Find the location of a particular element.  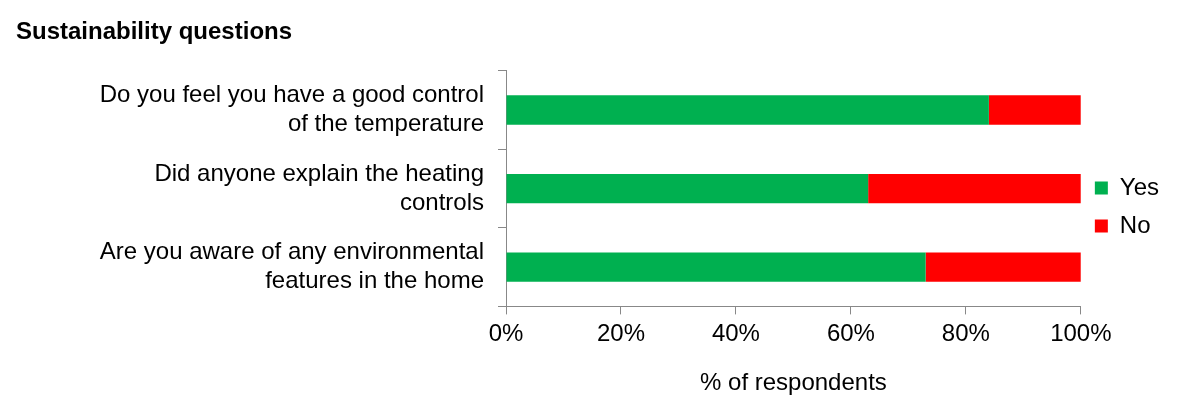

x-tick-label: 80% is located at coordinates (965, 333).